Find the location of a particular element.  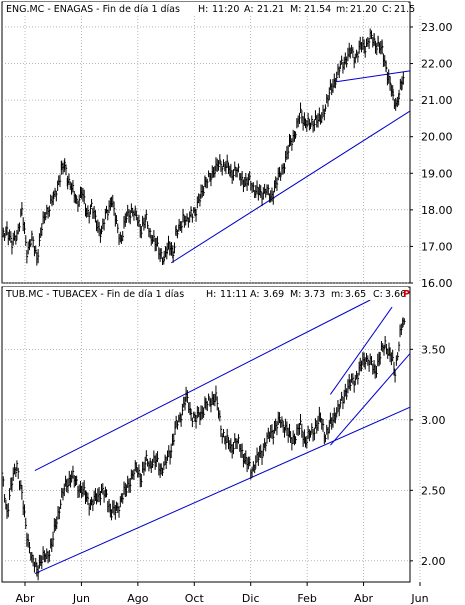

tubacex-title: TUB.MC - TUBACEX - Fin de día 1 días is located at coordinates (94, 294).